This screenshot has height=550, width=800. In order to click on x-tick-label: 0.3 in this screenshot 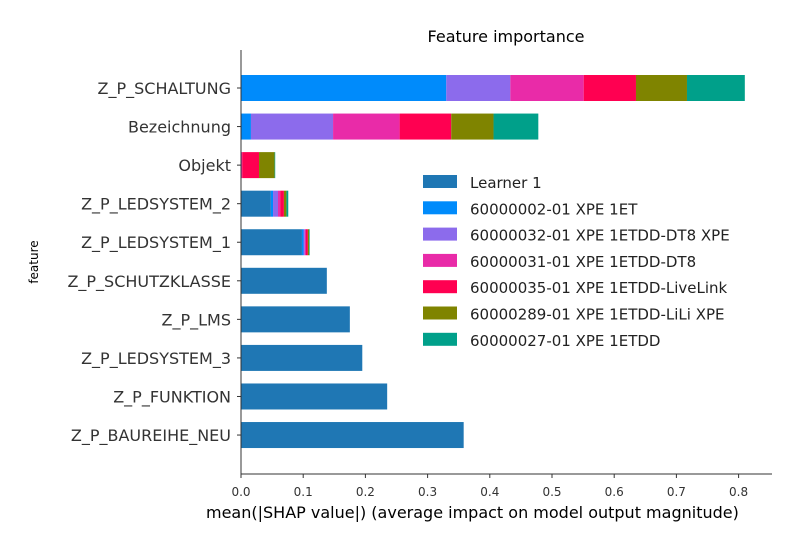, I will do `click(427, 492)`.